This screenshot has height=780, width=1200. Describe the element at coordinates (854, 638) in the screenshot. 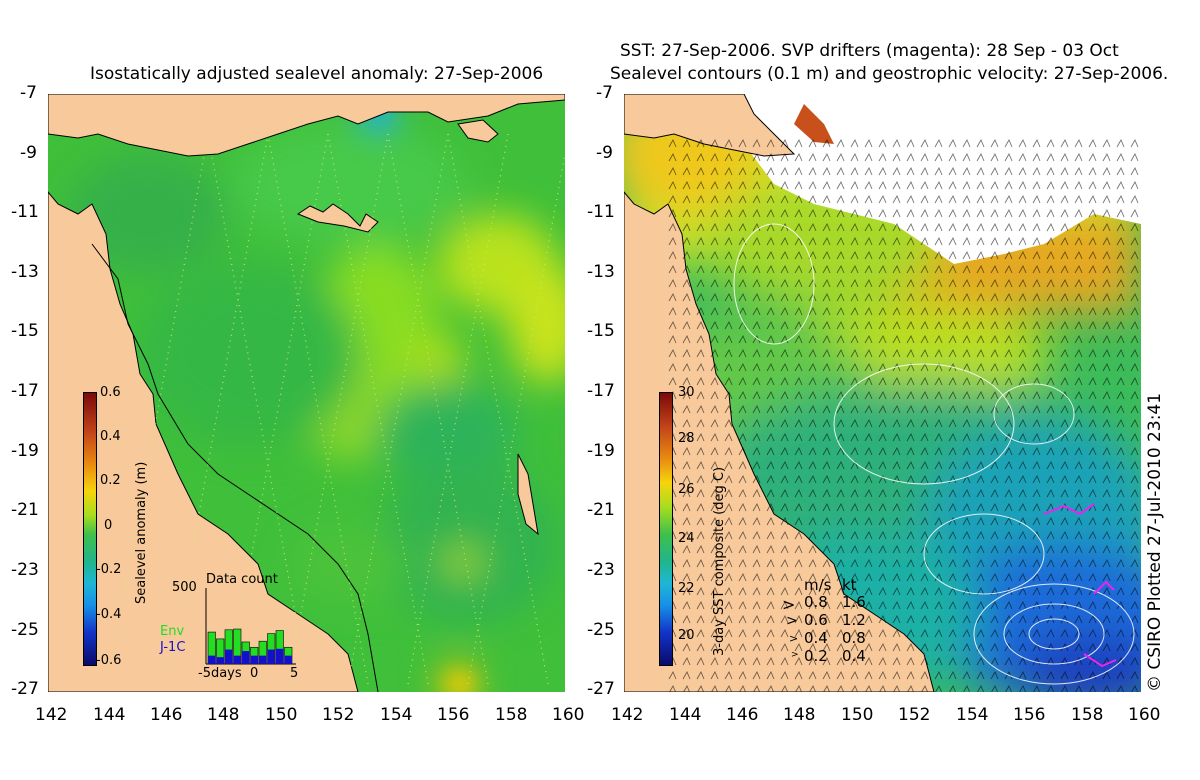

I see `velocity-legend-kt: 0.8` at that location.